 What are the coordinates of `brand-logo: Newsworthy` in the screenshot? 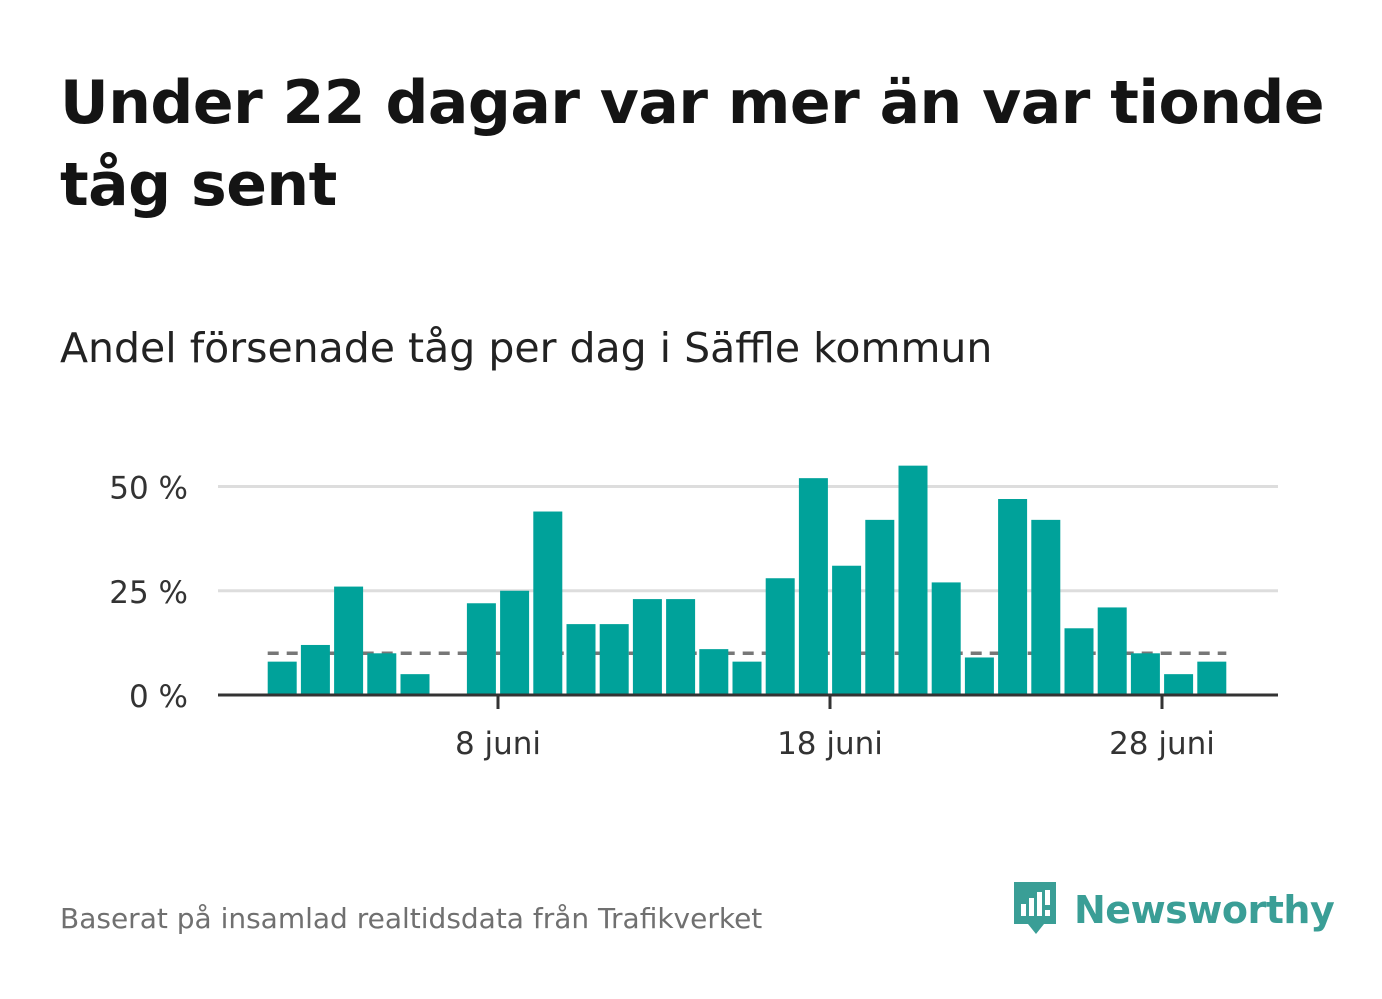 It's located at (1172, 910).